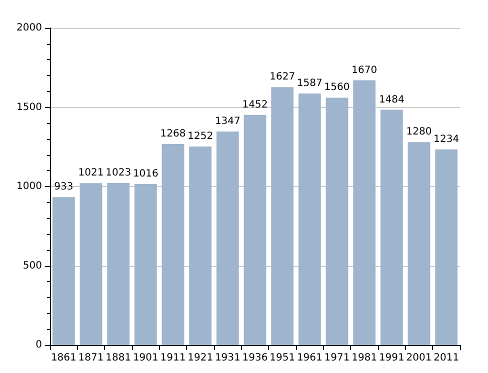 Image resolution: width=488 pixels, height=373 pixels. Describe the element at coordinates (365, 70) in the screenshot. I see `data-label: 1670` at that location.